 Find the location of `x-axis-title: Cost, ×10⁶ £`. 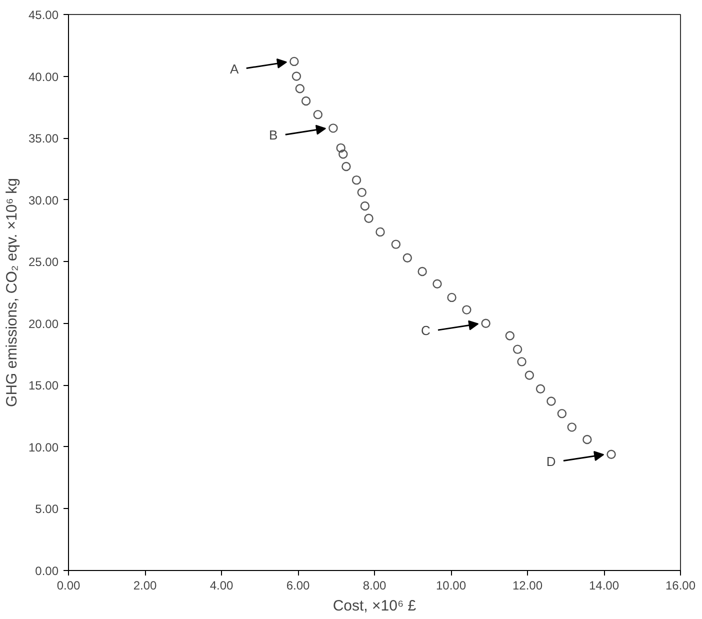

x-axis-title: Cost, ×10⁶ £ is located at coordinates (374, 606).